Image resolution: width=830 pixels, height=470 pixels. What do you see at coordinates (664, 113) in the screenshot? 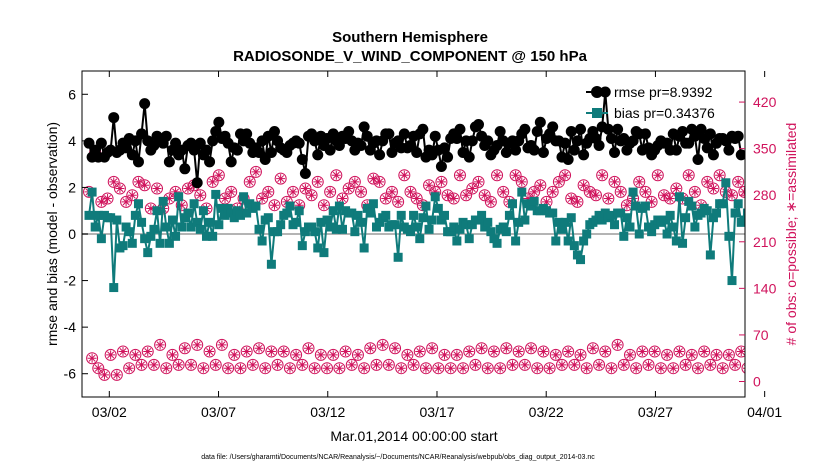
I see `legend-bias-label: bias pr=0.34376` at bounding box center [664, 113].